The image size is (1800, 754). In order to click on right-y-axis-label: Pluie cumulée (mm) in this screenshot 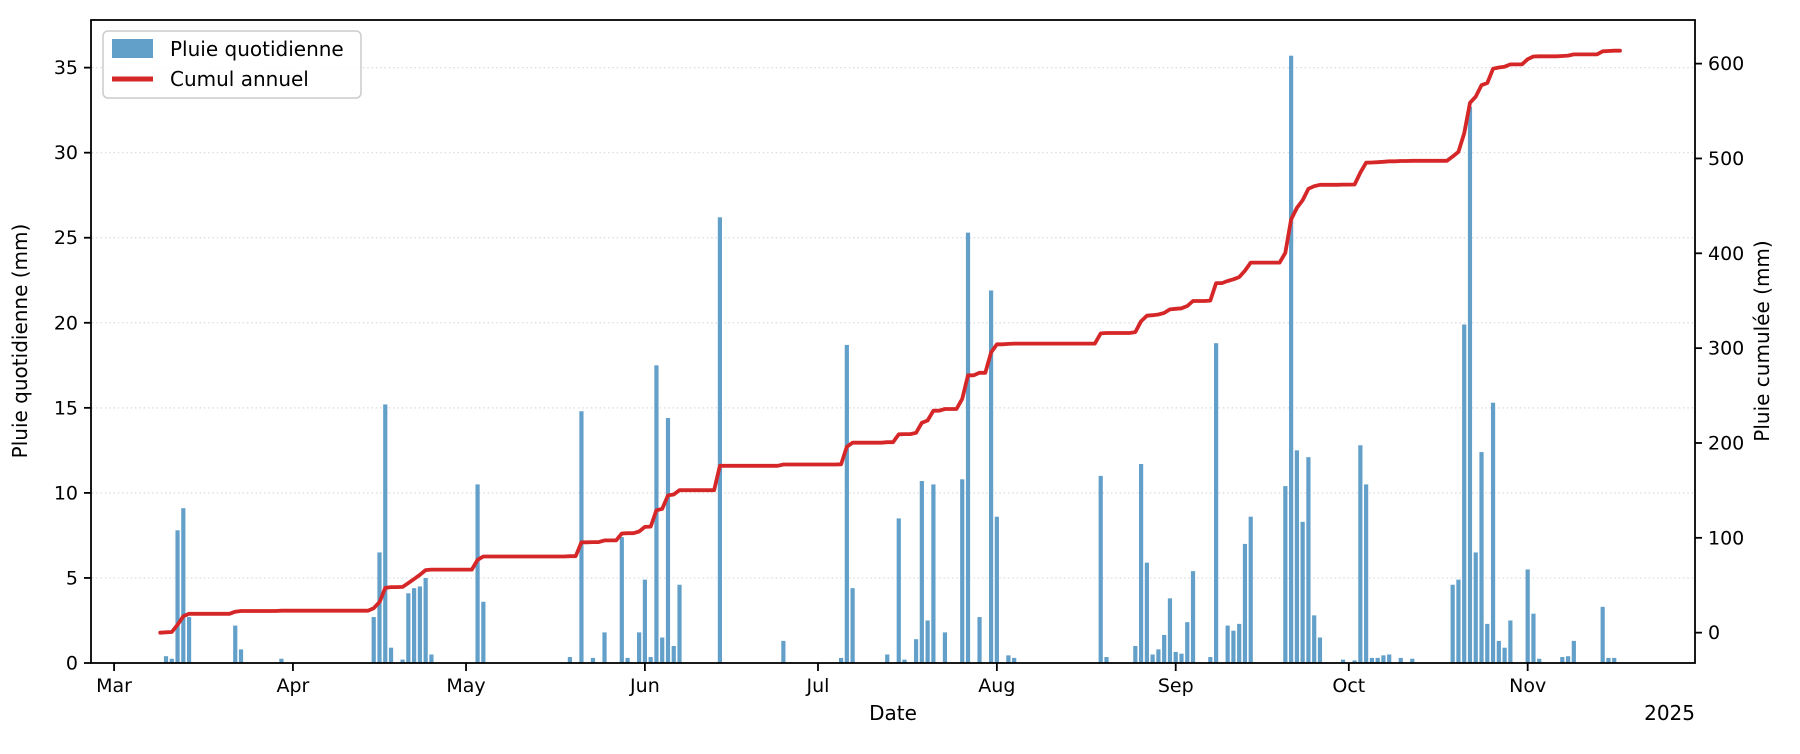, I will do `click(1762, 340)`.